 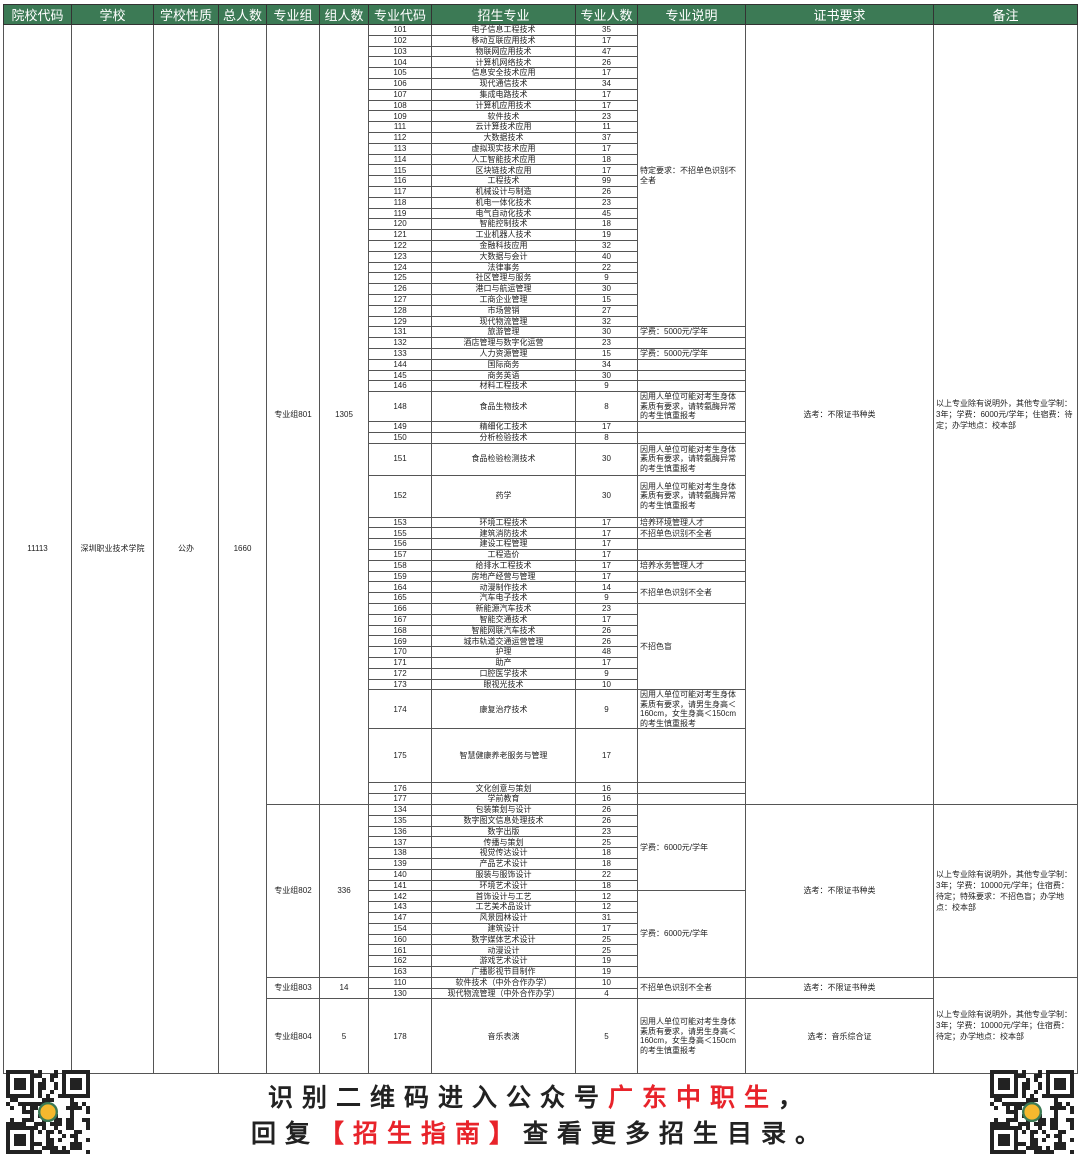 What do you see at coordinates (400, 522) in the screenshot?
I see `major-code: 153` at bounding box center [400, 522].